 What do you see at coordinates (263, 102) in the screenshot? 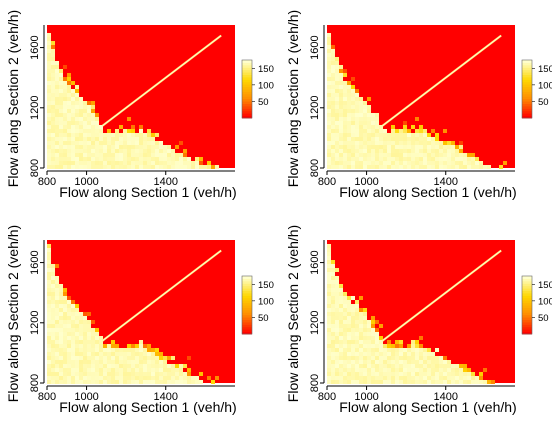
I see `colorbar-tick-label: 50` at bounding box center [263, 102].